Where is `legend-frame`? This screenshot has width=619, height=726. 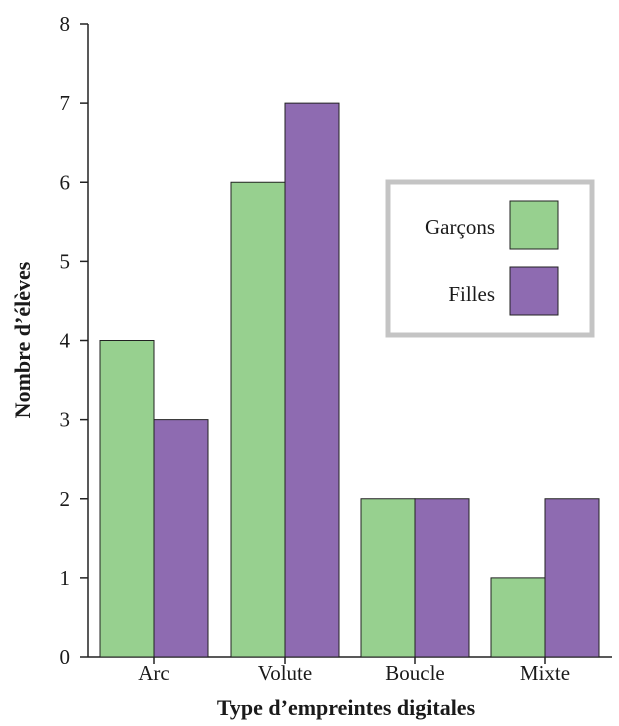
legend-frame is located at coordinates (490, 258).